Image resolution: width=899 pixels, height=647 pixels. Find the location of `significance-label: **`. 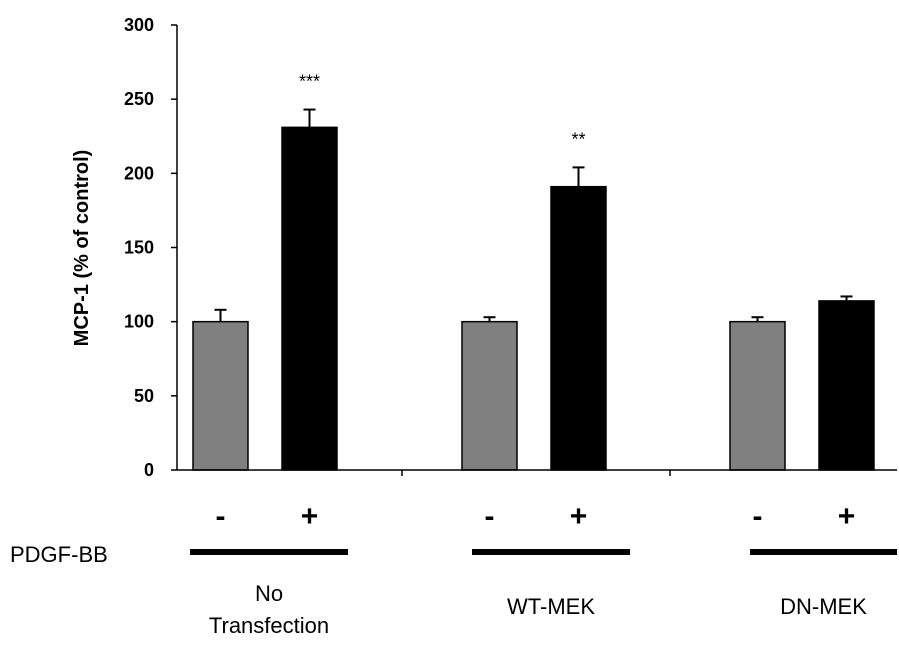

significance-label: ** is located at coordinates (578, 139).